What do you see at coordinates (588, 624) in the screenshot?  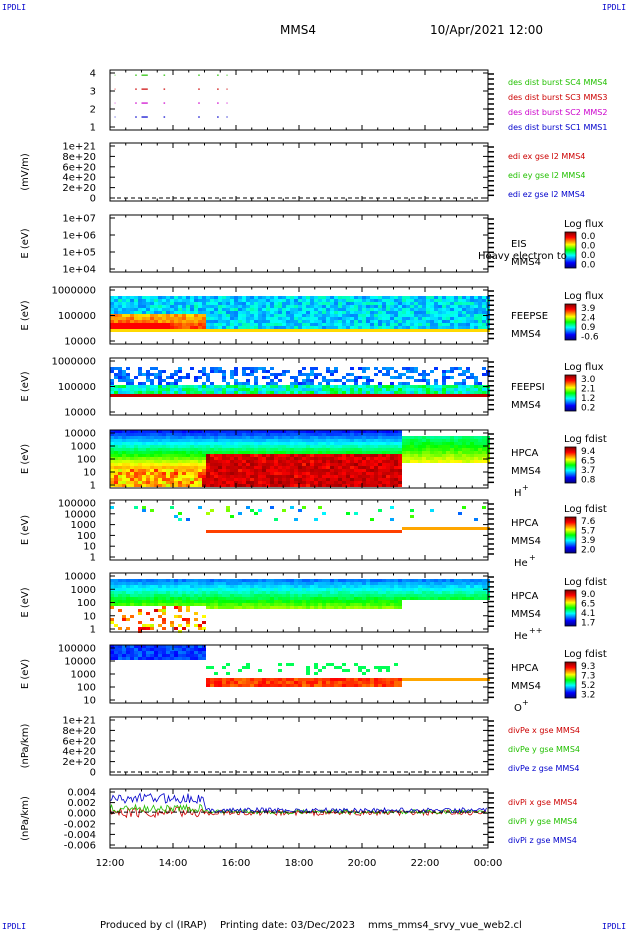 I see `colorbar-tick-hpca-hepp-3: 1.7` at bounding box center [588, 624].